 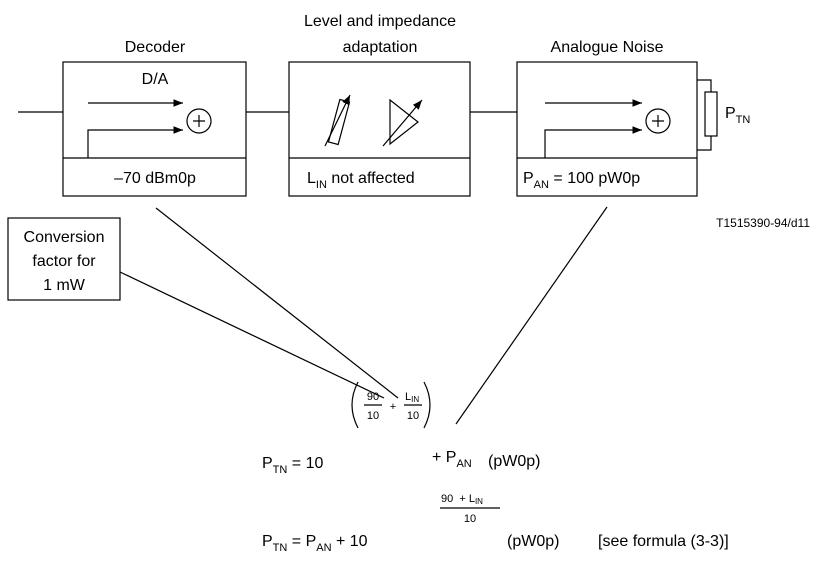 I want to click on formula: + PAN, so click(x=452, y=459).